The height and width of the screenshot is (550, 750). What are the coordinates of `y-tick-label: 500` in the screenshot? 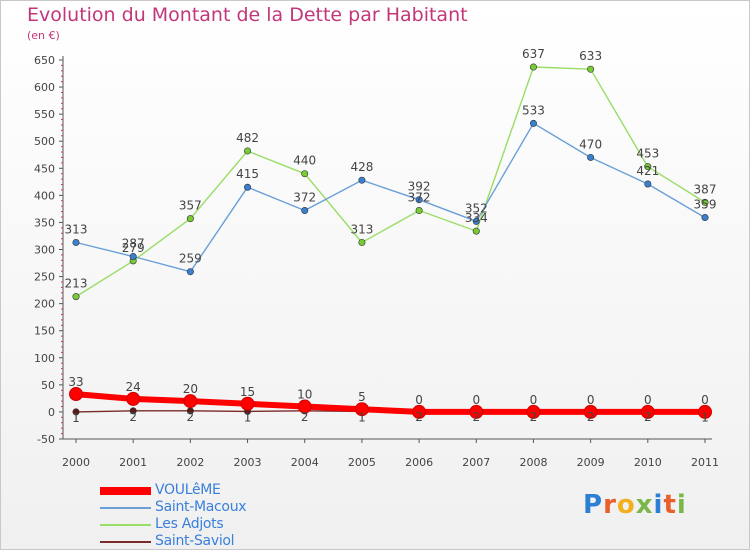 It's located at (44, 141).